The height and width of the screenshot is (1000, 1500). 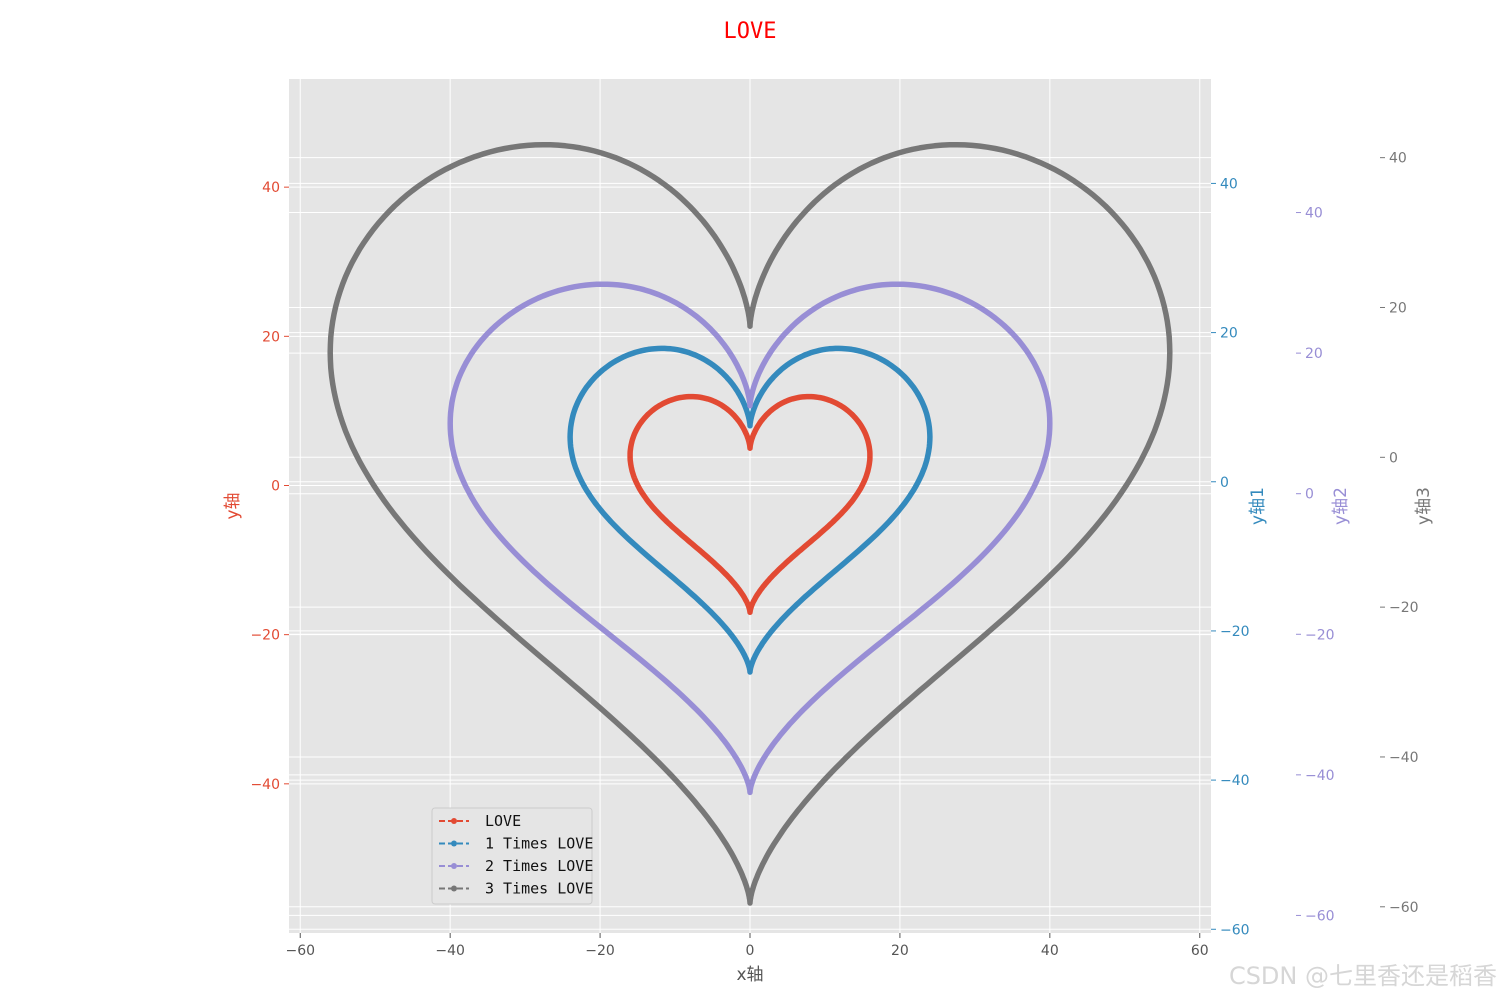 What do you see at coordinates (1363, 976) in the screenshot?
I see `watermark-text: CSDN @七里香还是稻香` at bounding box center [1363, 976].